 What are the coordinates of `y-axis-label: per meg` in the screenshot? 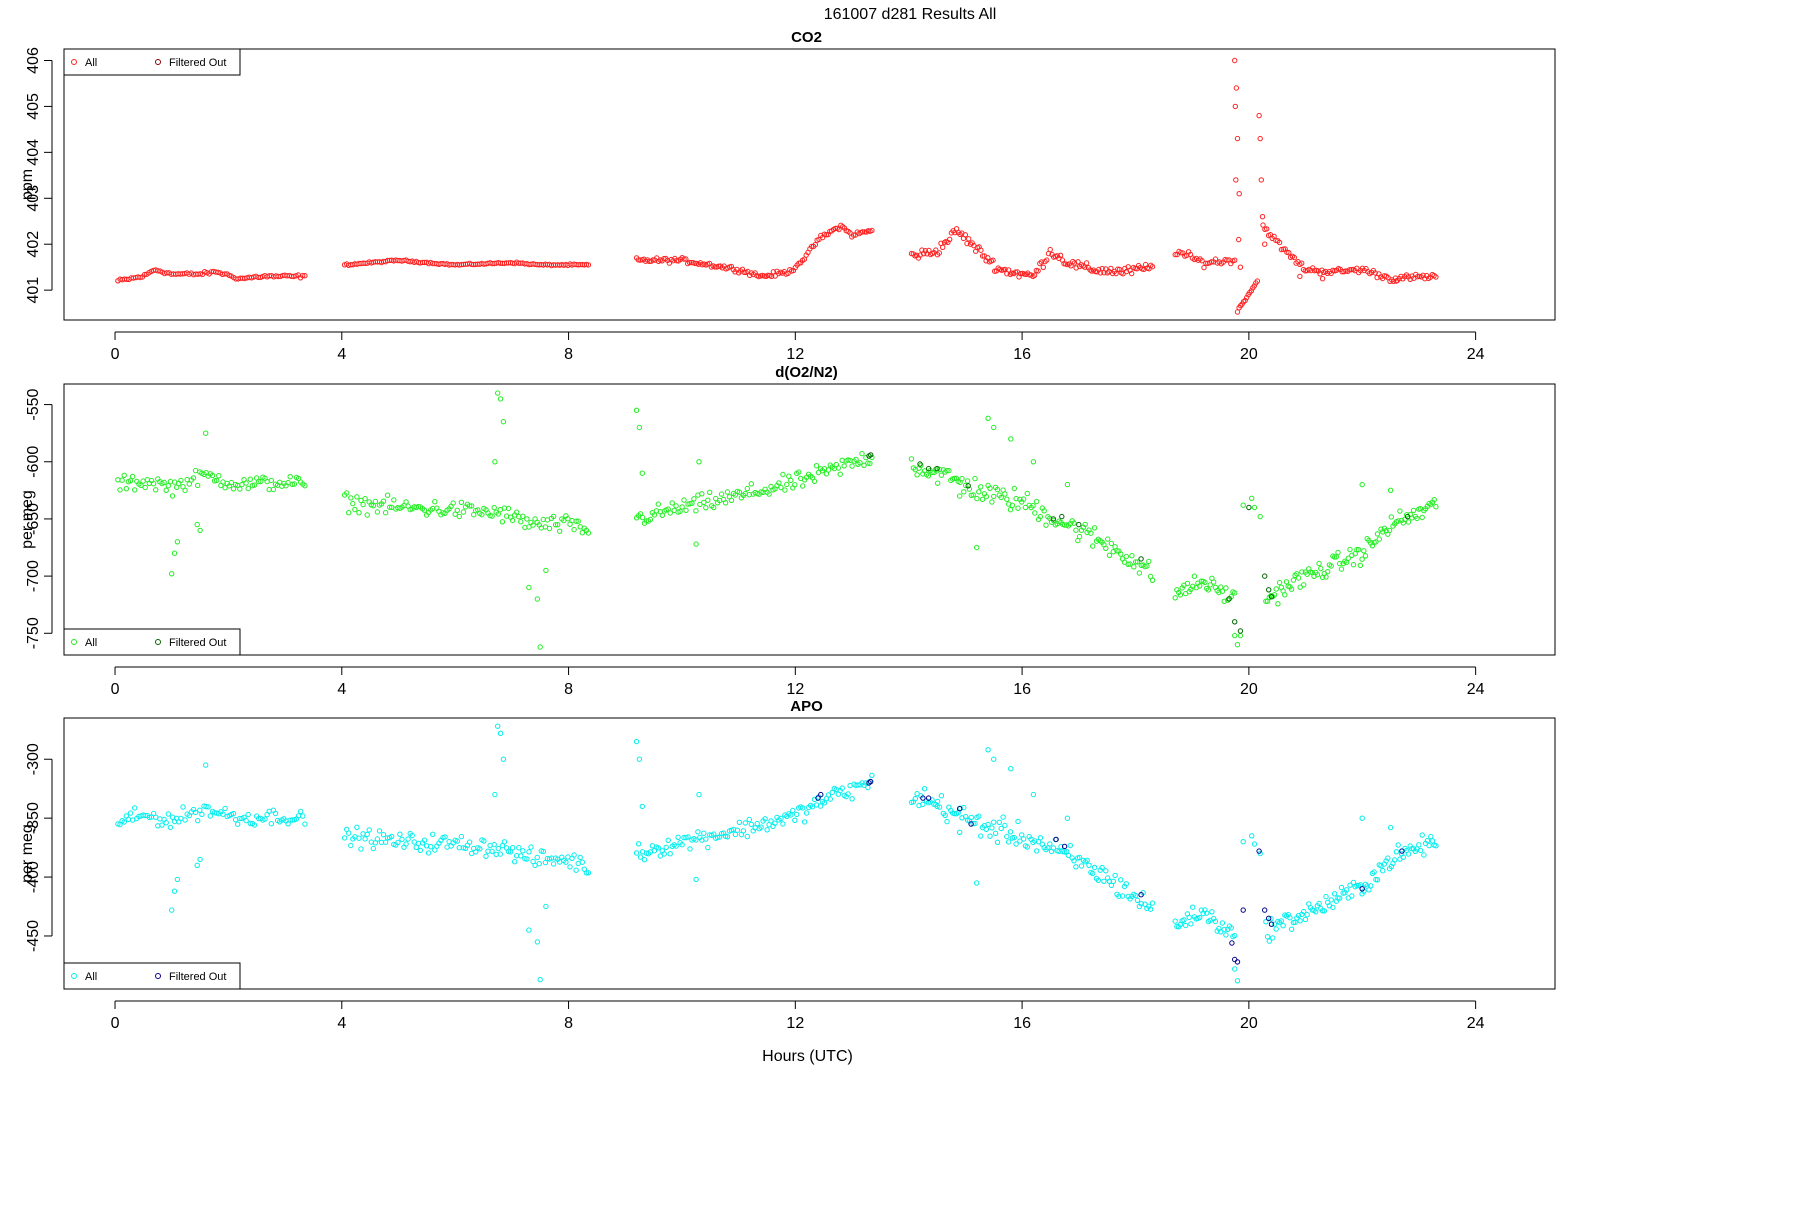 It's located at (27, 853).